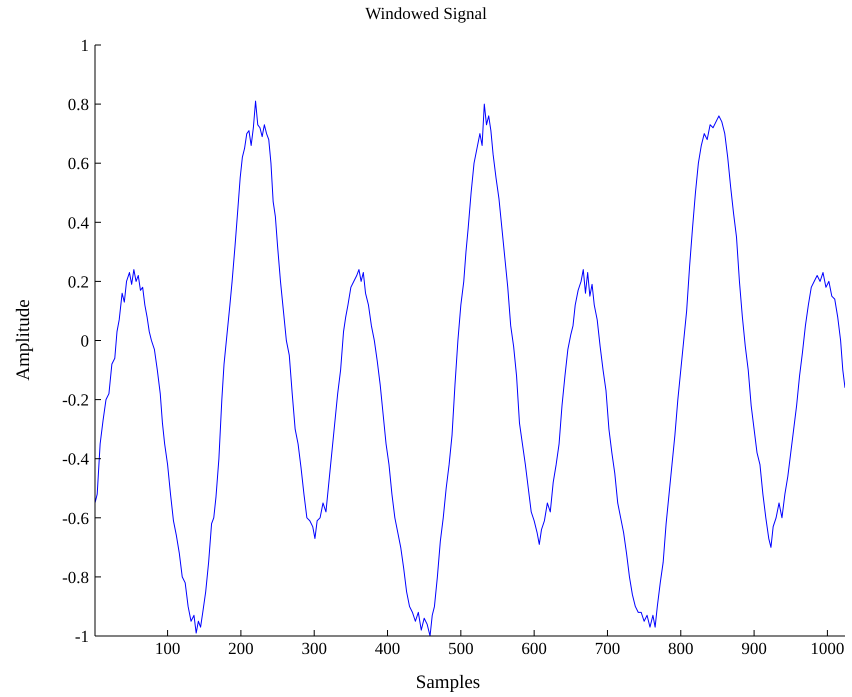 This screenshot has width=852, height=697. I want to click on x-tick-label: 400, so click(387, 648).